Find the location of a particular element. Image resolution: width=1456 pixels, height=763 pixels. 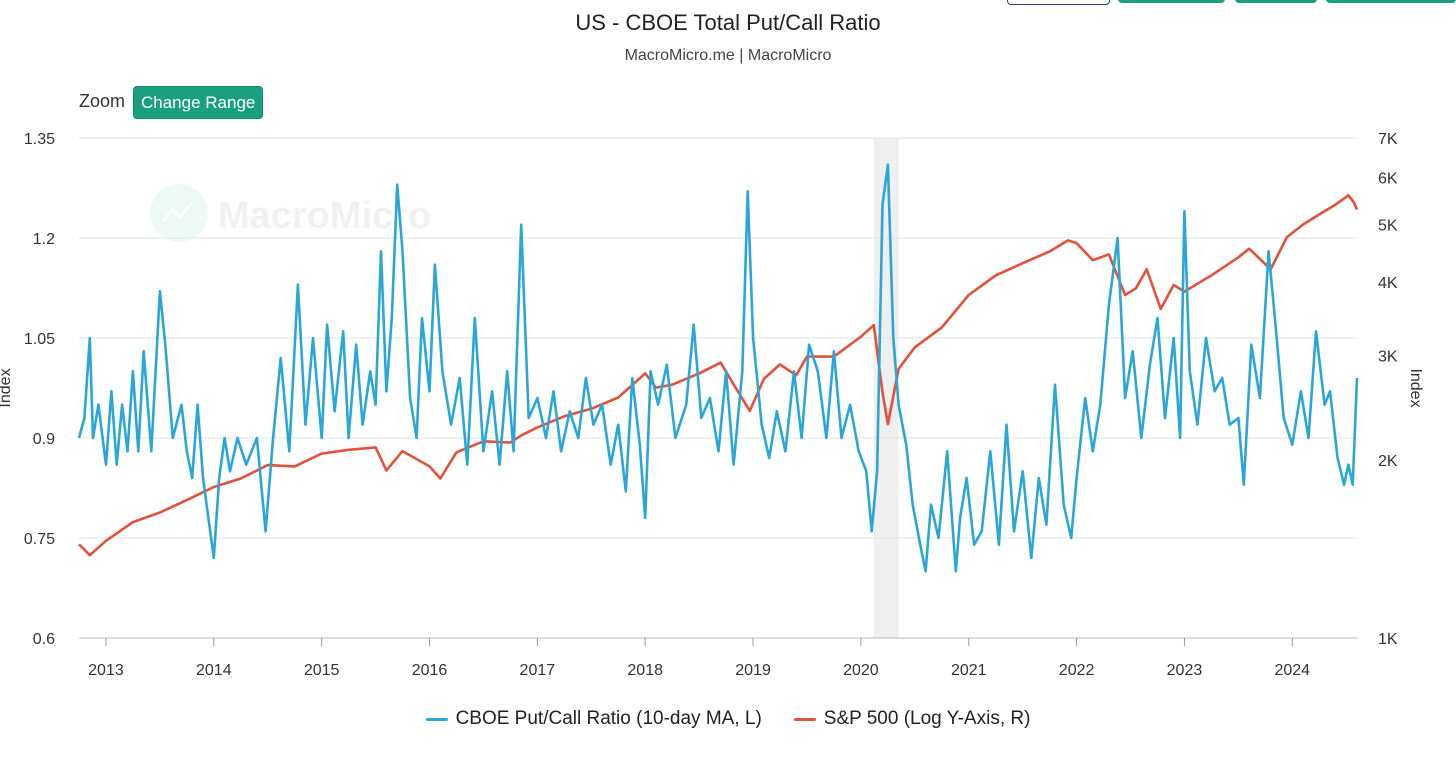

x-tick-0: 2013 is located at coordinates (106, 670).